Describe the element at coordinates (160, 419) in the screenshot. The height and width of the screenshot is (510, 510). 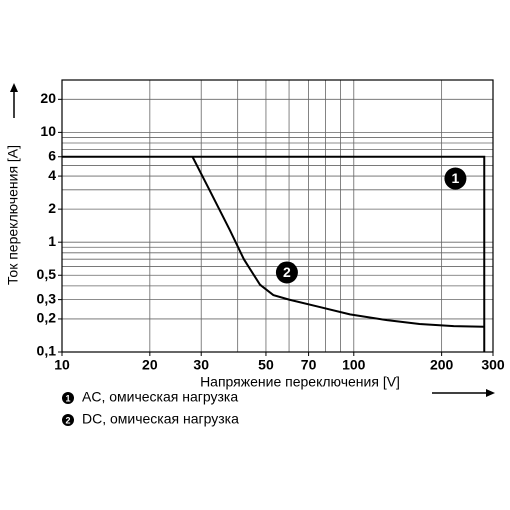
I see `legend-label: DC, омическая нагрузка` at that location.